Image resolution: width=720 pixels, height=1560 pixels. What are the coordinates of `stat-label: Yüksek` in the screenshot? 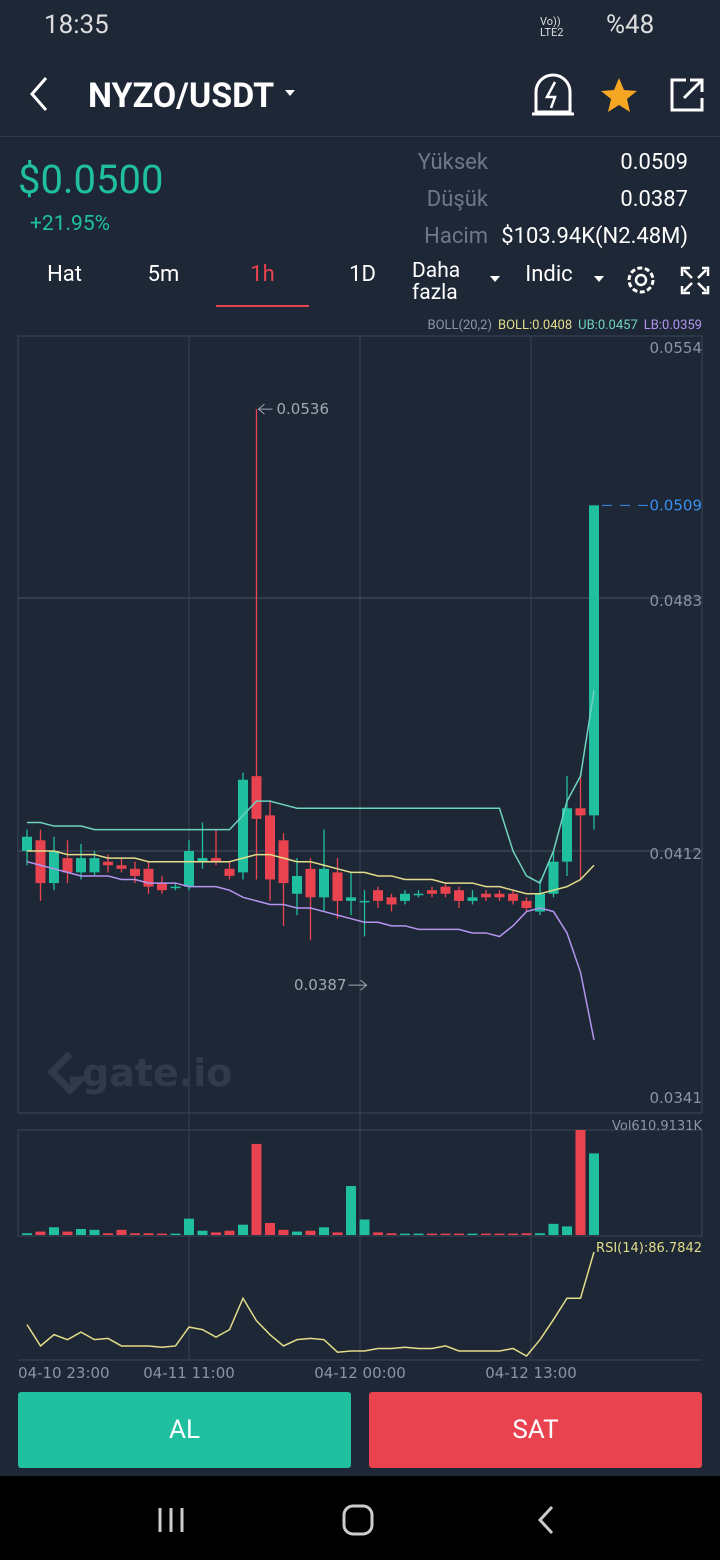 It's located at (452, 162).